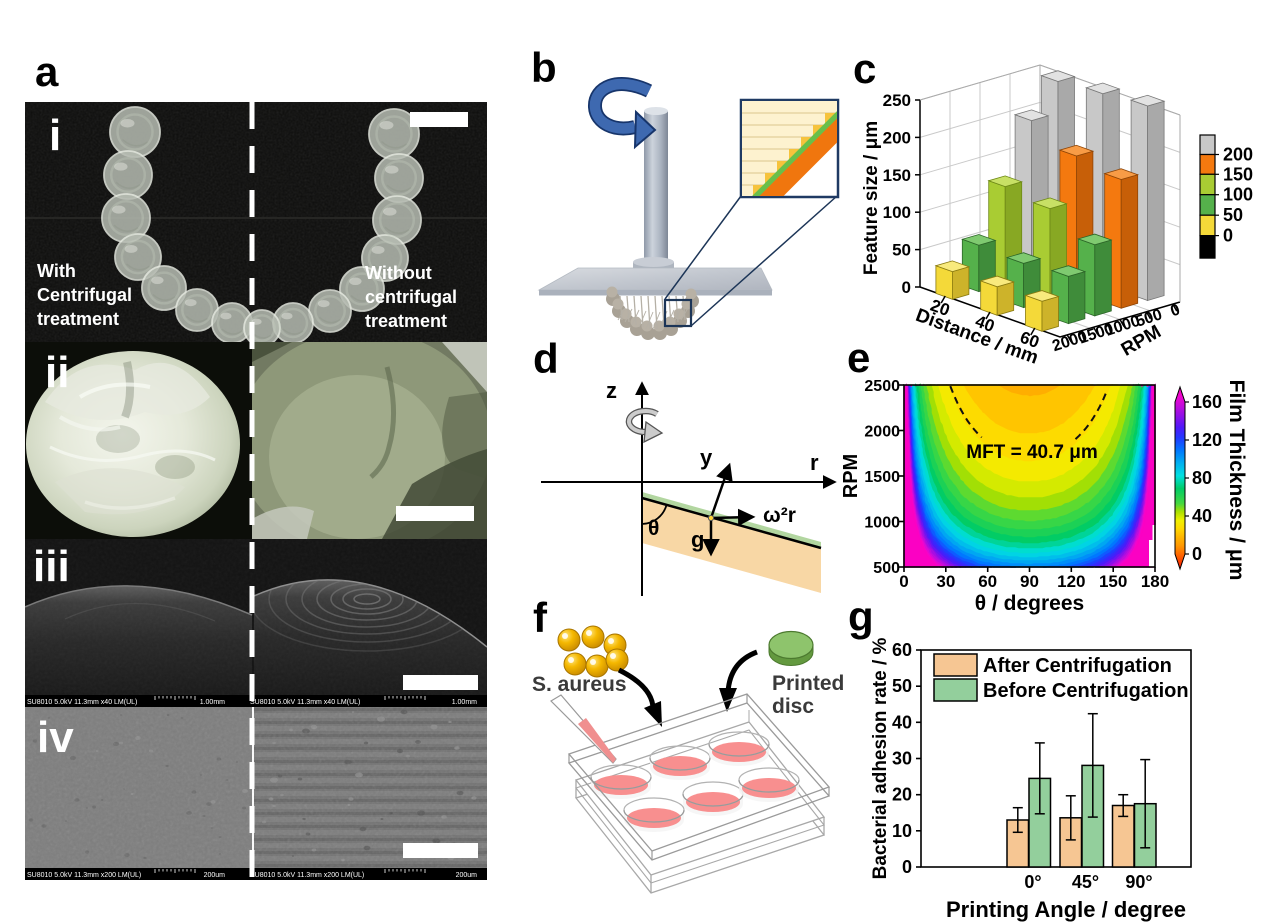 The width and height of the screenshot is (1267, 924). What do you see at coordinates (1029, 581) in the screenshot?
I see `svg-text: 90` at bounding box center [1029, 581].